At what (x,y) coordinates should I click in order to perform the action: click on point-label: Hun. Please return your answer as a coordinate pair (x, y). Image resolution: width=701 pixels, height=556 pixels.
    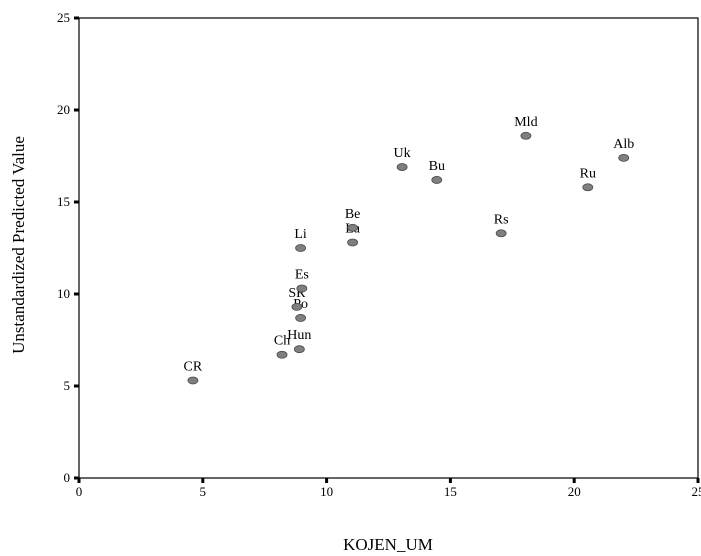
    Looking at the image, I should click on (299, 335).